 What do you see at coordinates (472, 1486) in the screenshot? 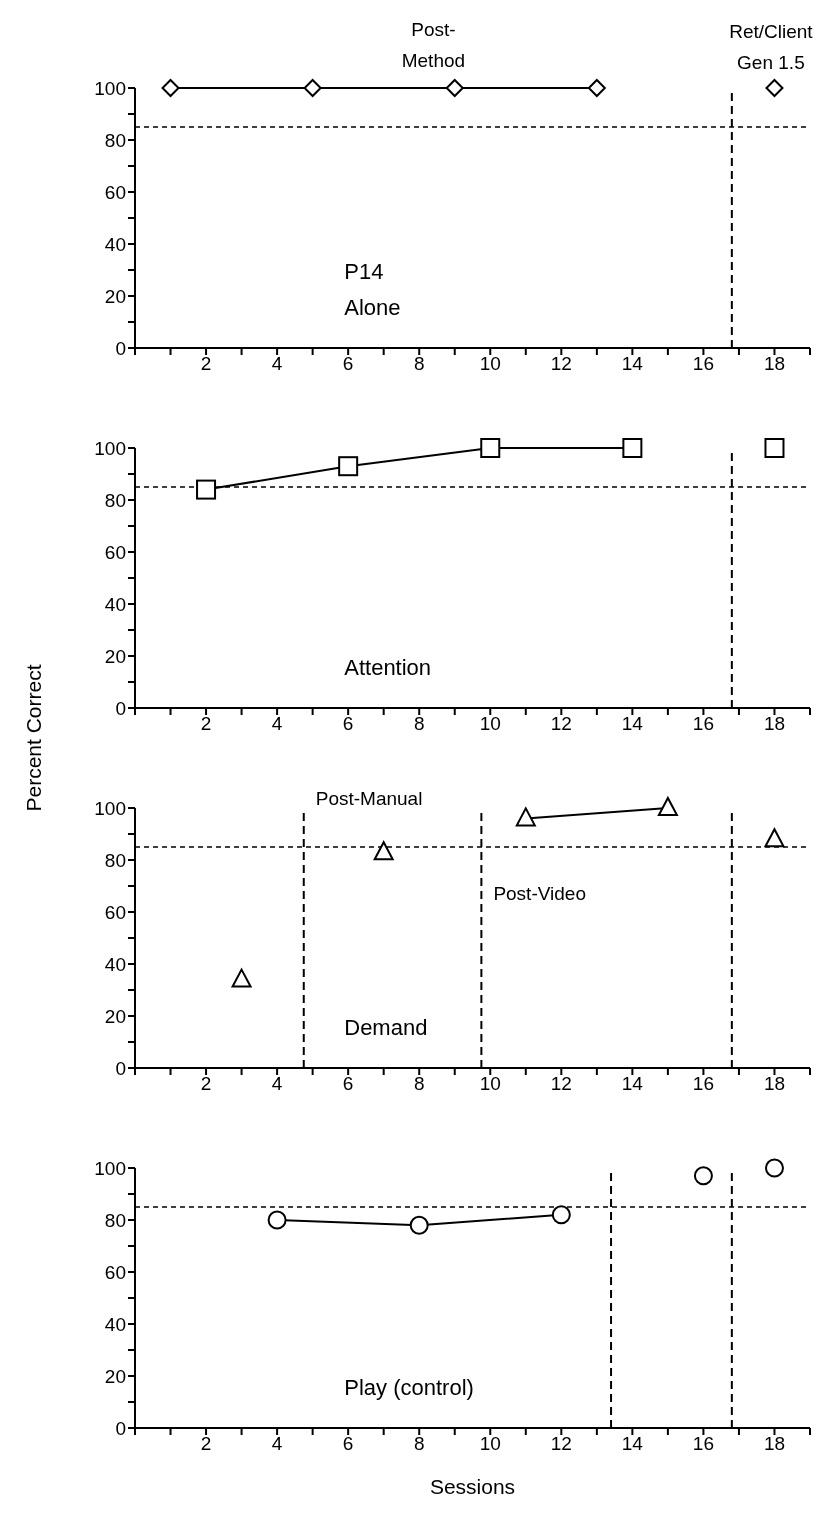
I see `x-axis-title: Sessions` at bounding box center [472, 1486].